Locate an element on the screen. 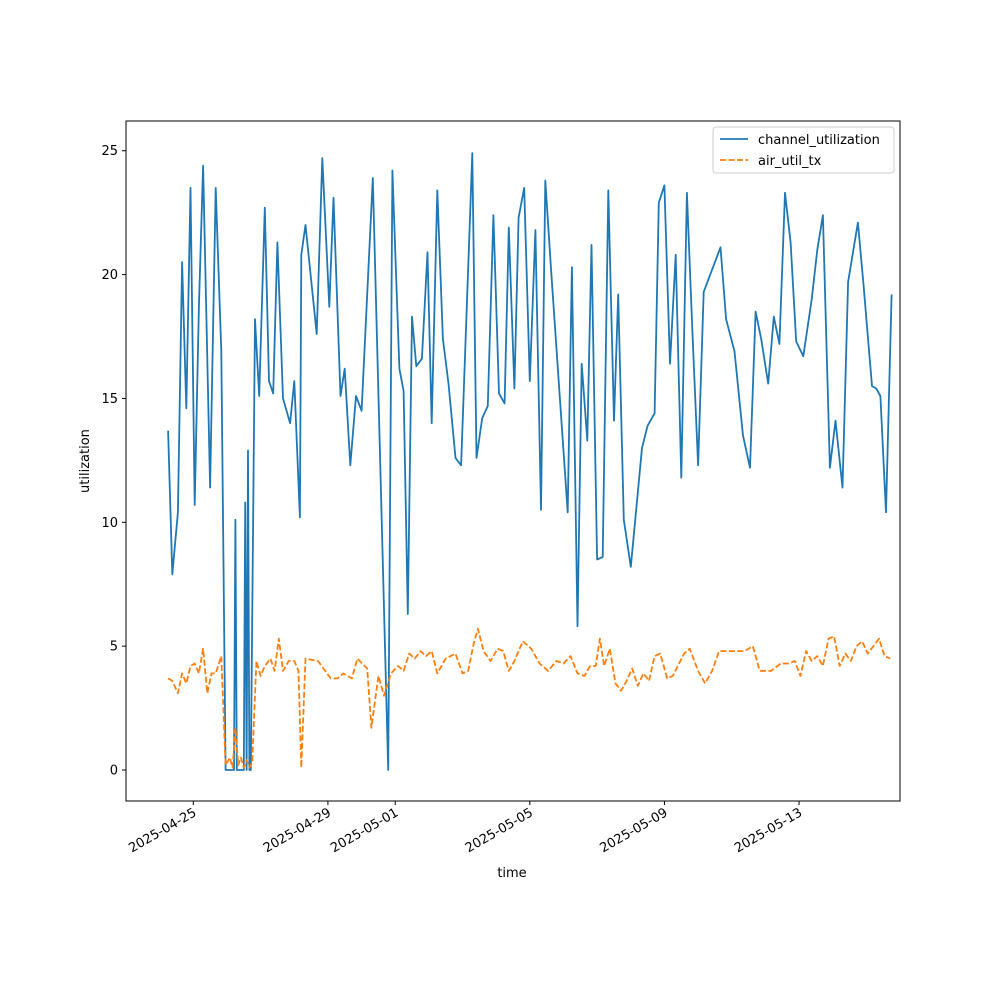  y-tick-label: 0 is located at coordinates (114, 771).